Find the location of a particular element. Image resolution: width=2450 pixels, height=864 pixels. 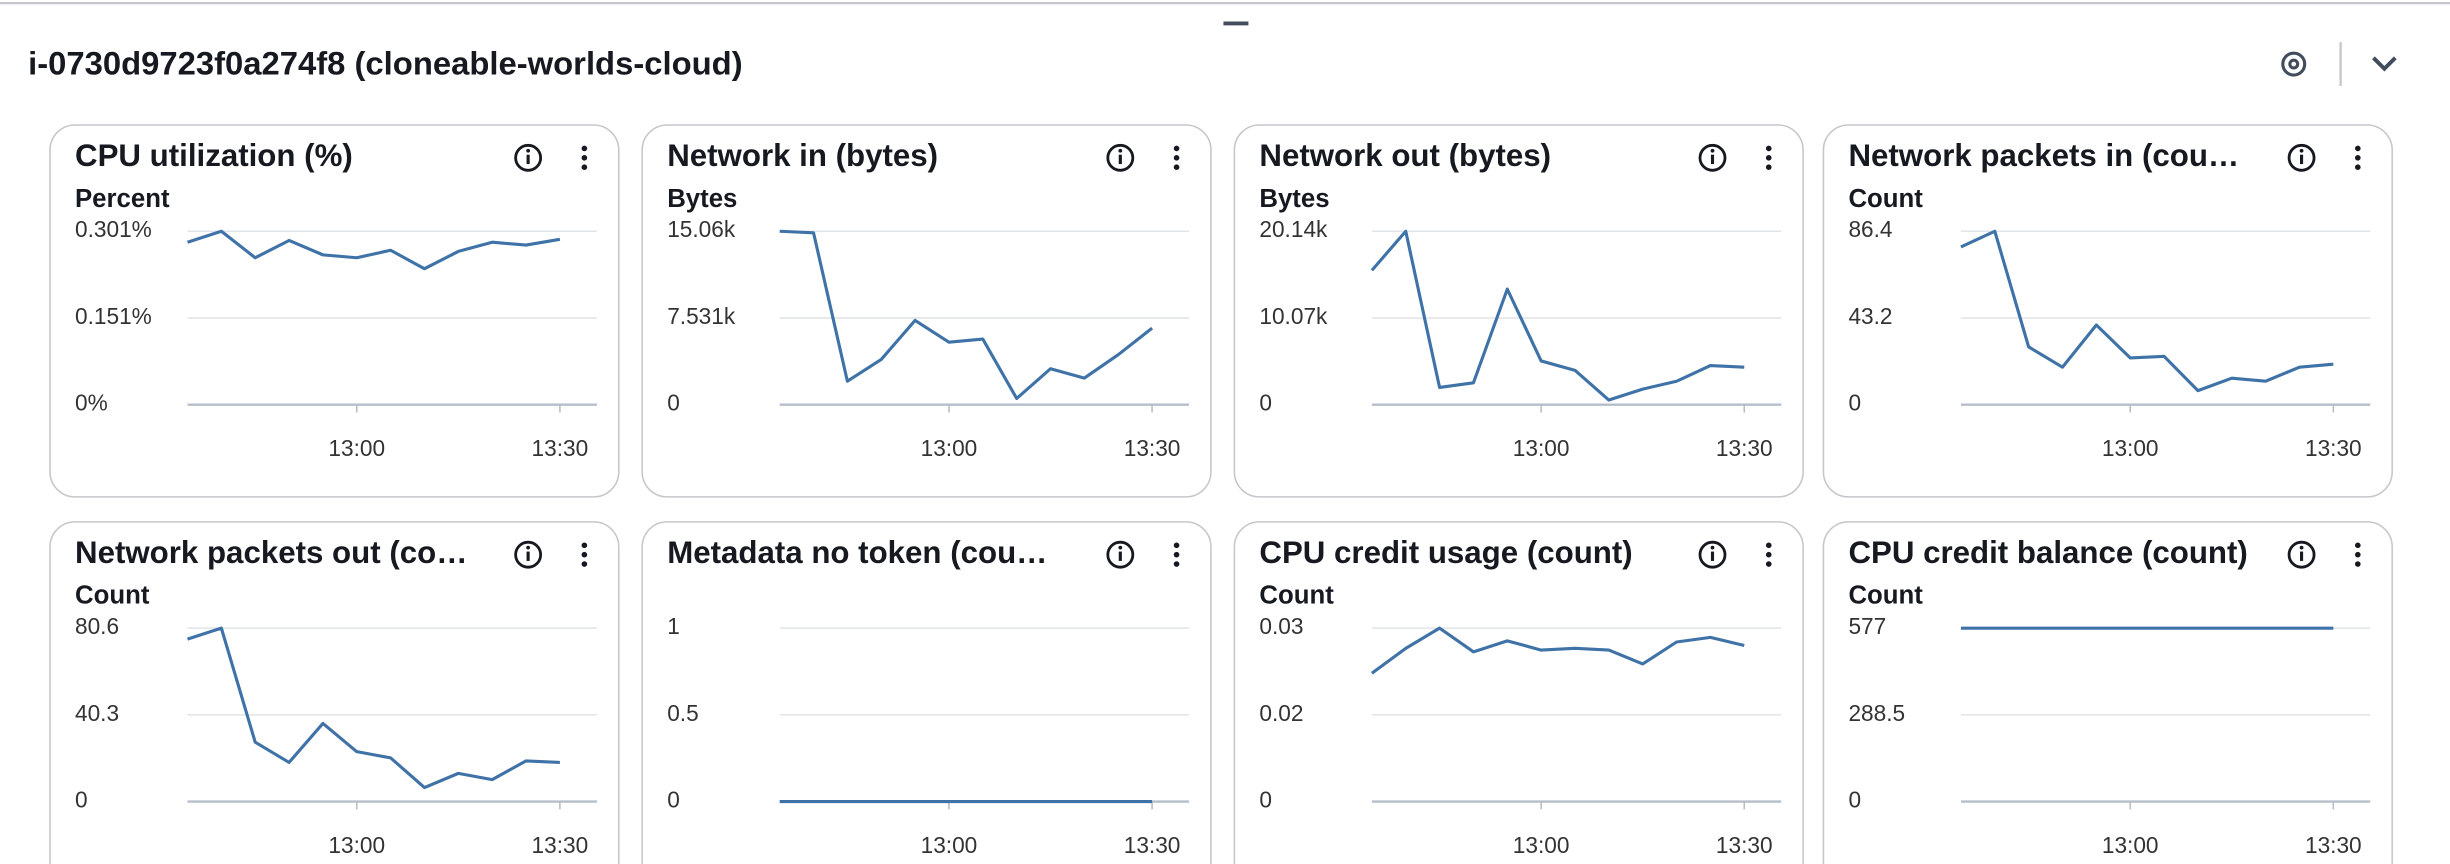

y-tick-label: 20.14k is located at coordinates (1293, 229).